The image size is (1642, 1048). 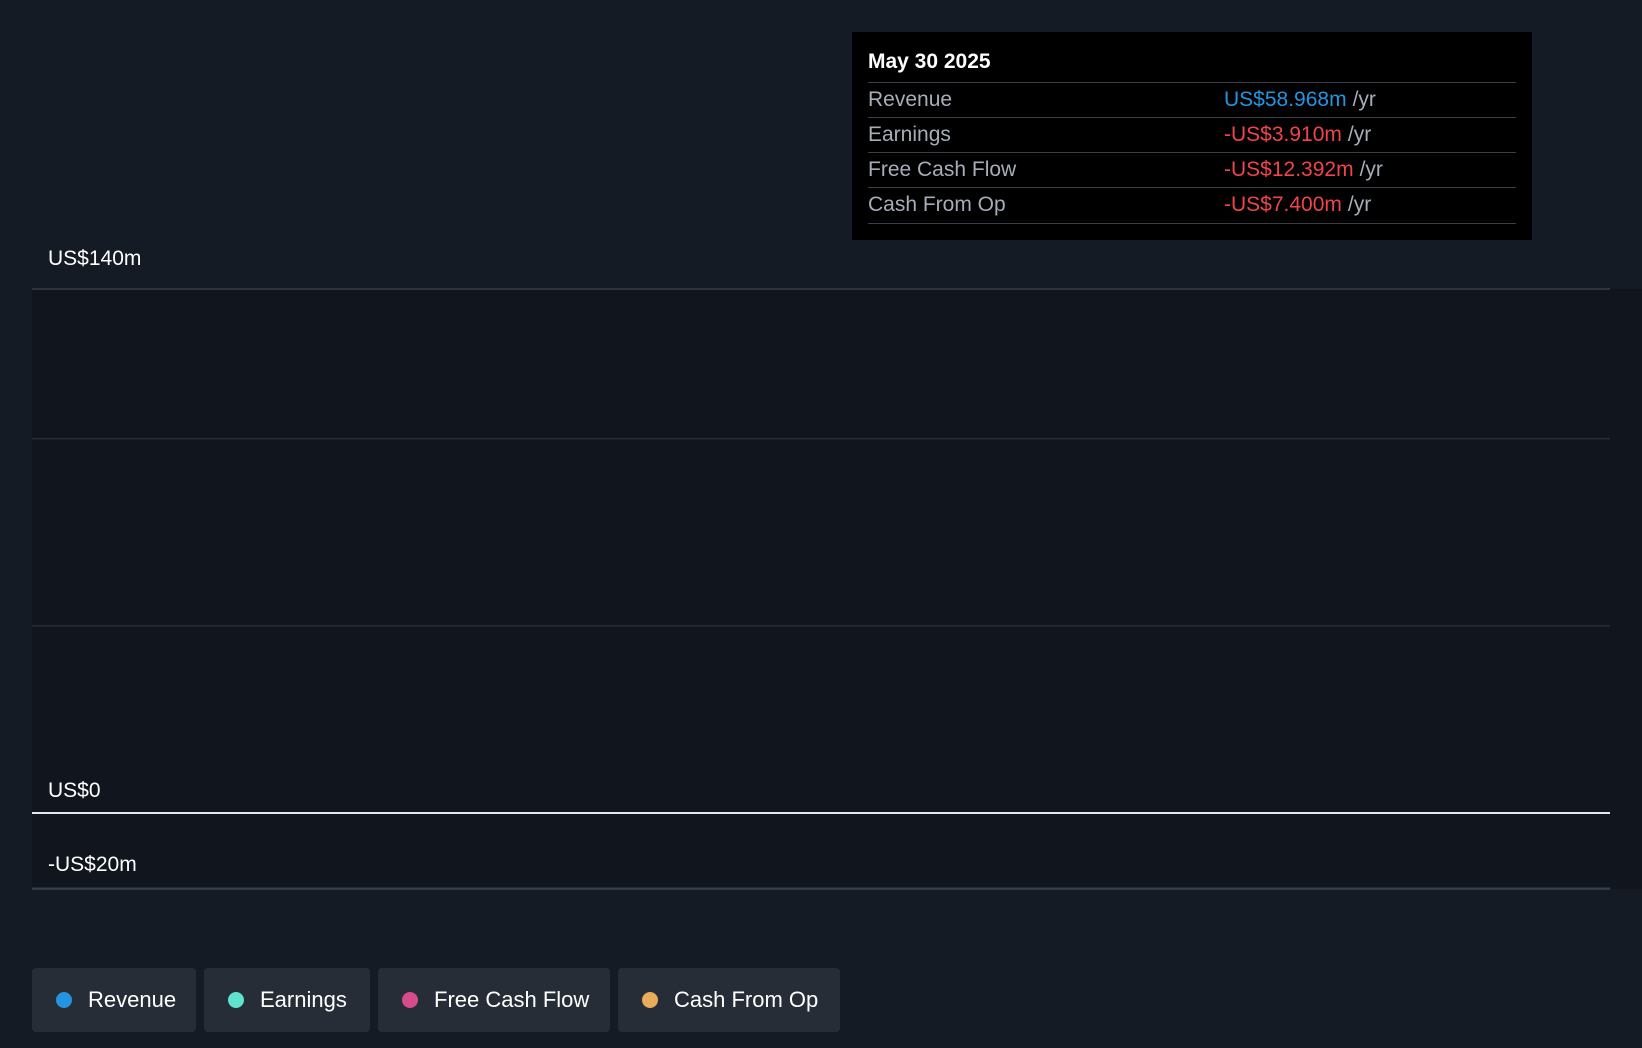 What do you see at coordinates (74, 790) in the screenshot?
I see `y-tick-label: US$0` at bounding box center [74, 790].